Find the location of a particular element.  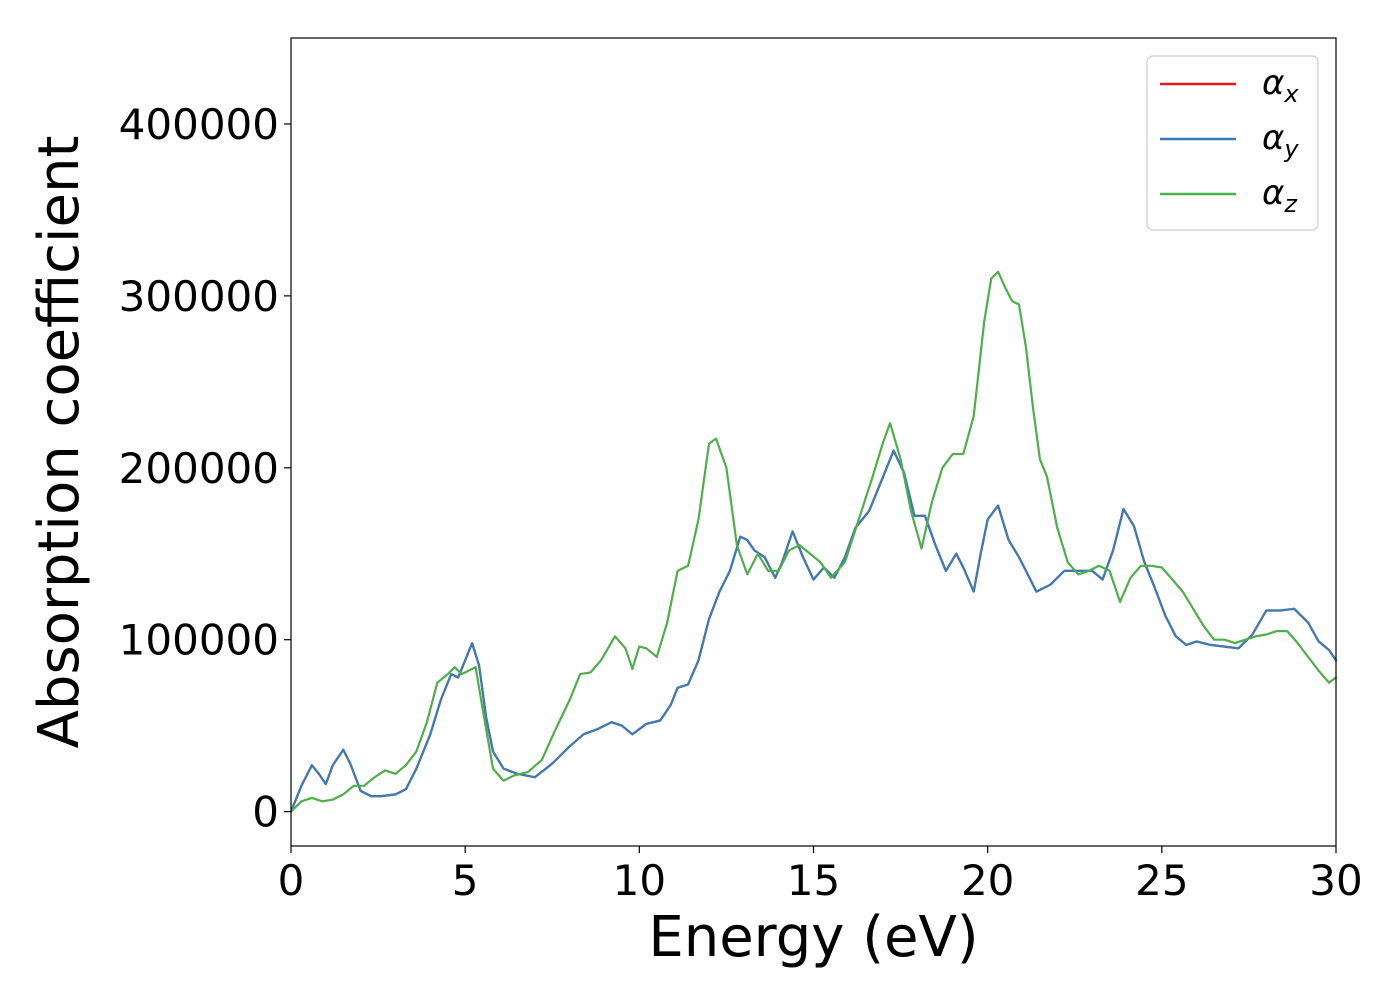

x-tick-label: 0 is located at coordinates (291, 880).